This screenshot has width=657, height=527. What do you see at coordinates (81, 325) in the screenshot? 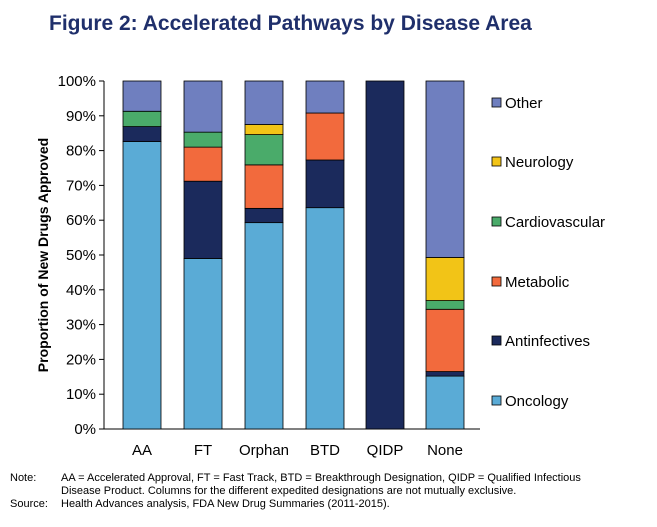
I see `y-tick-label: 30%` at bounding box center [81, 325].